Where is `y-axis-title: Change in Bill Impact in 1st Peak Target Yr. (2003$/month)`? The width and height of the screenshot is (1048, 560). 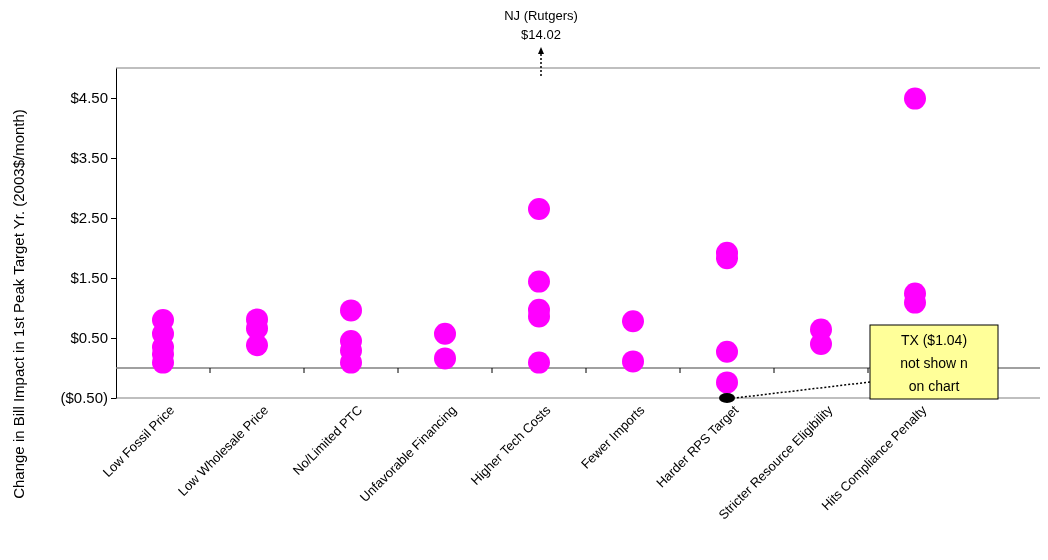 y-axis-title: Change in Bill Impact in 1st Peak Target Yr. (2003$/month) is located at coordinates (18, 304).